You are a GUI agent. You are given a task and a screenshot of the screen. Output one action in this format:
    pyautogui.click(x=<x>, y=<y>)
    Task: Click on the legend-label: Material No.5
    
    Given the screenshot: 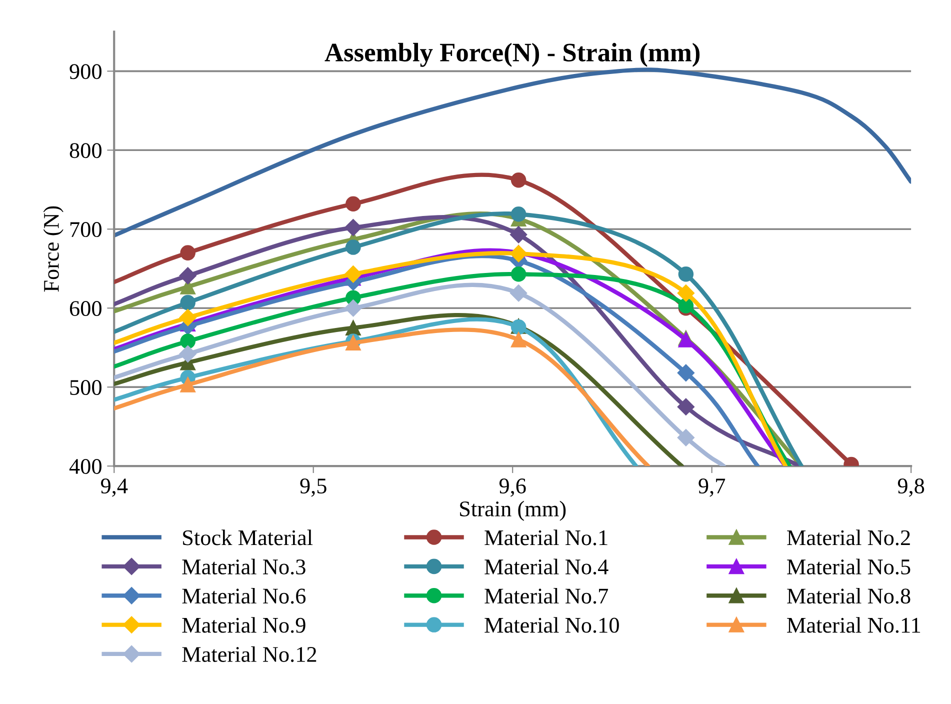 What is the action you would take?
    pyautogui.click(x=848, y=566)
    